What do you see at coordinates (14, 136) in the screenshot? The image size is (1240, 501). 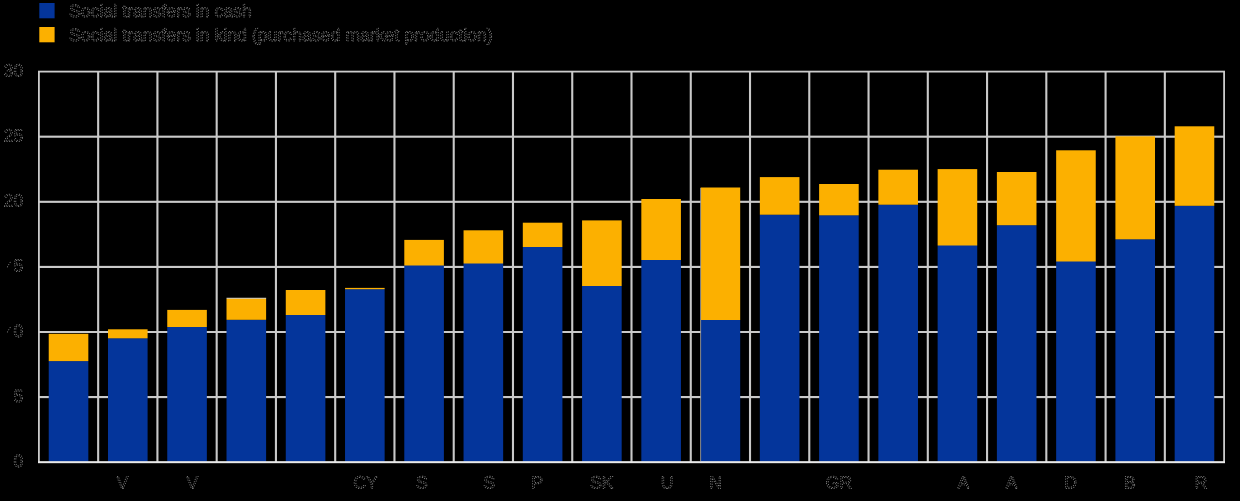 I see `svg-text: 25` at bounding box center [14, 136].